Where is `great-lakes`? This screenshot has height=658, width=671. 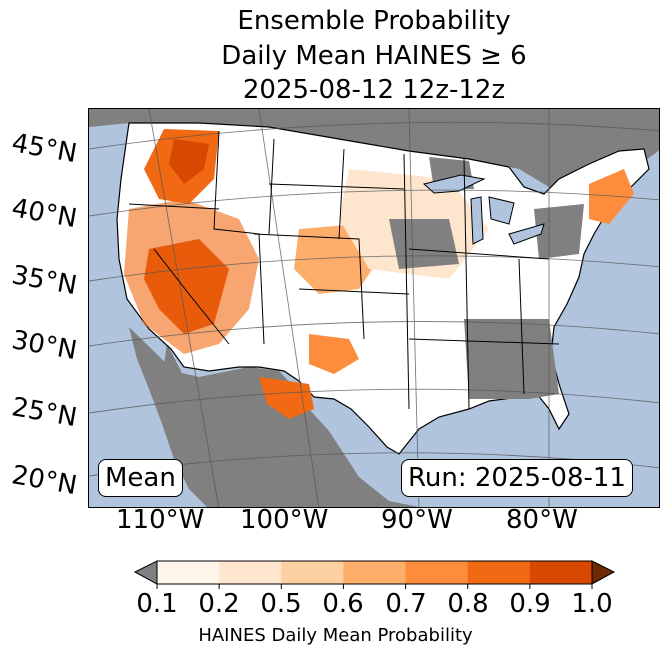
great-lakes is located at coordinates (483, 209).